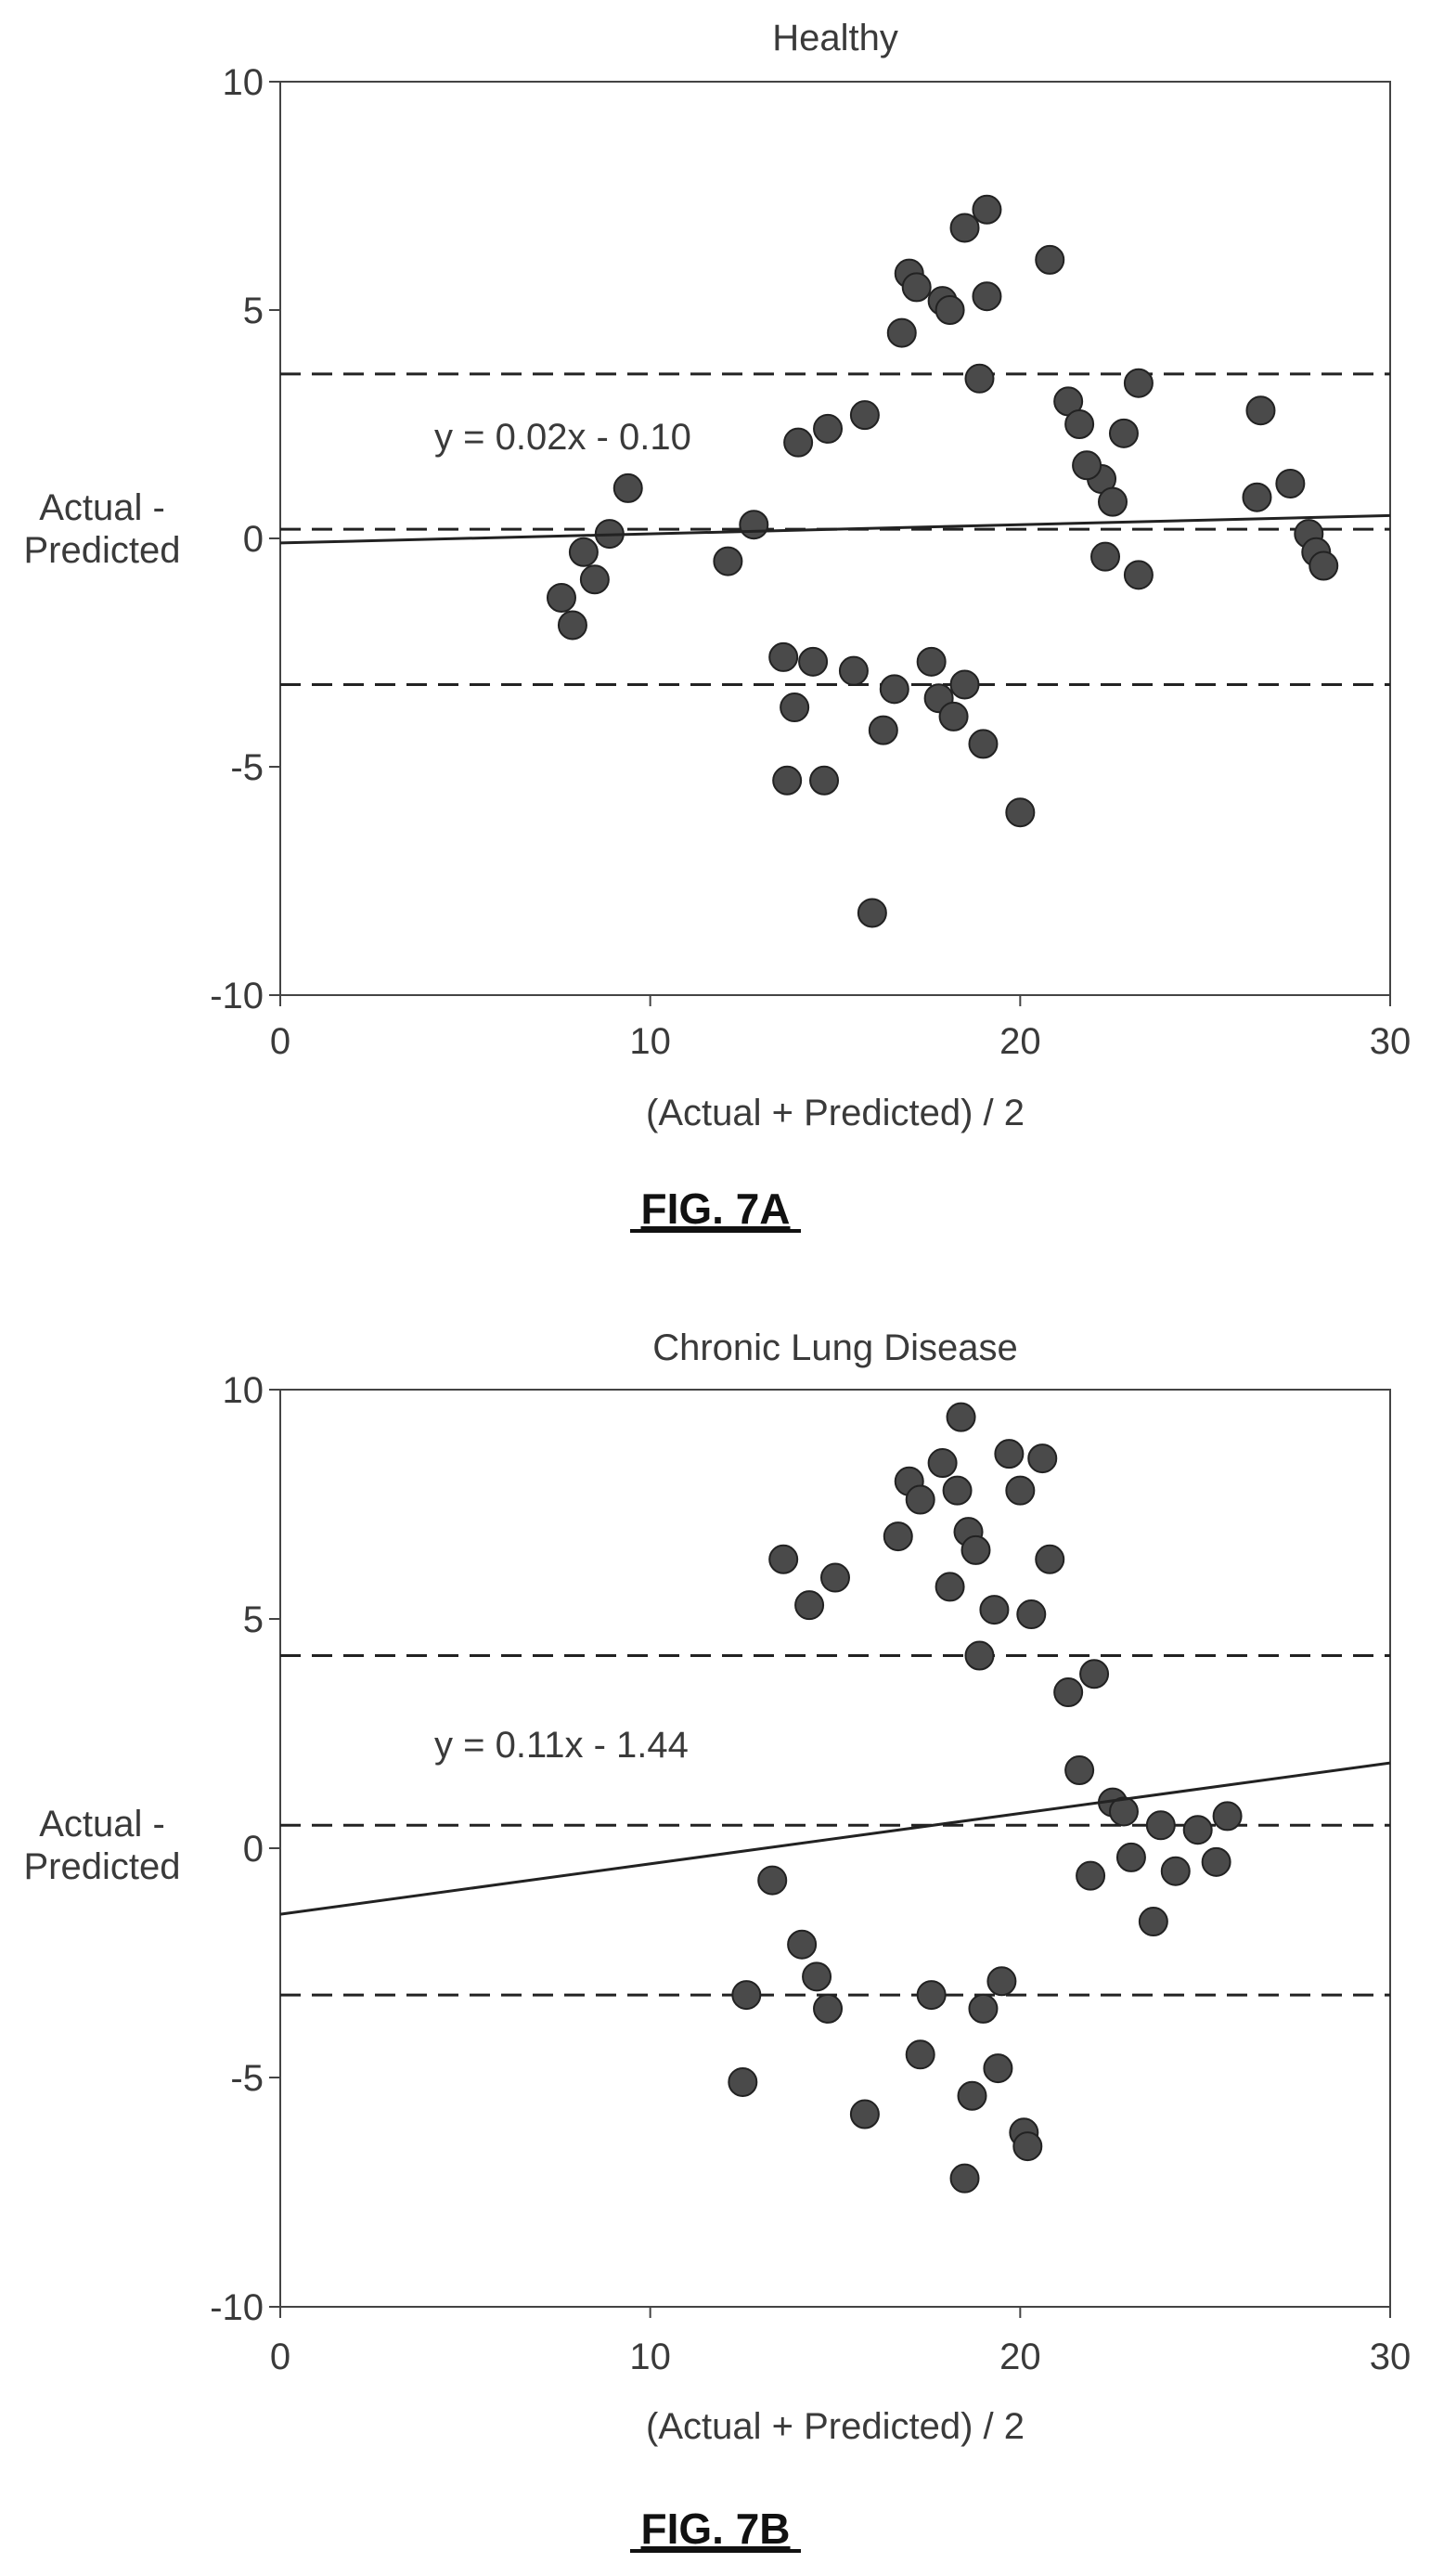  Describe the element at coordinates (835, 1347) in the screenshot. I see `chart-title: Chronic Lung Disease` at that location.